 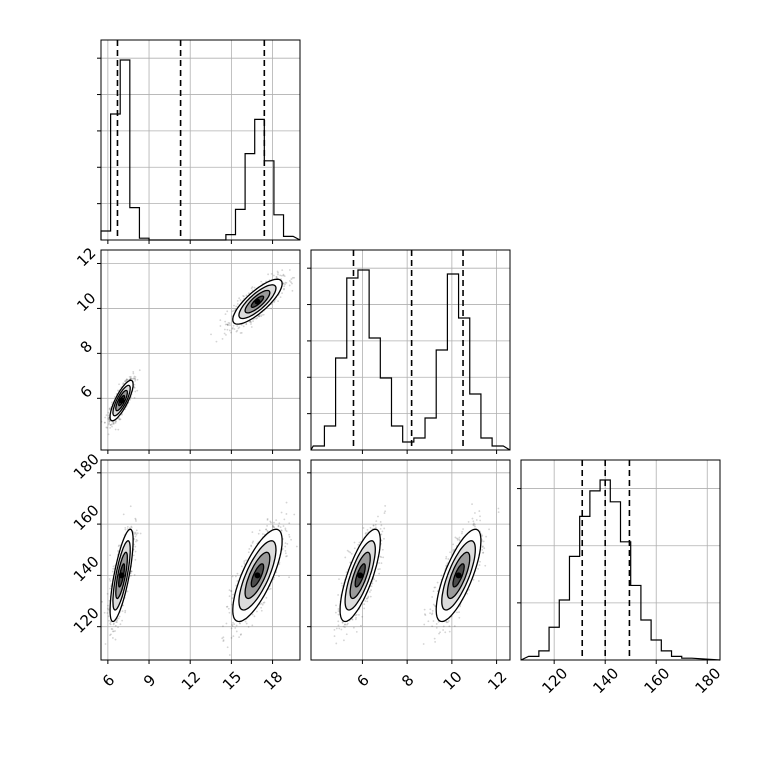 What do you see at coordinates (620, 570) in the screenshot?
I see `hist-p2-histogram` at bounding box center [620, 570].